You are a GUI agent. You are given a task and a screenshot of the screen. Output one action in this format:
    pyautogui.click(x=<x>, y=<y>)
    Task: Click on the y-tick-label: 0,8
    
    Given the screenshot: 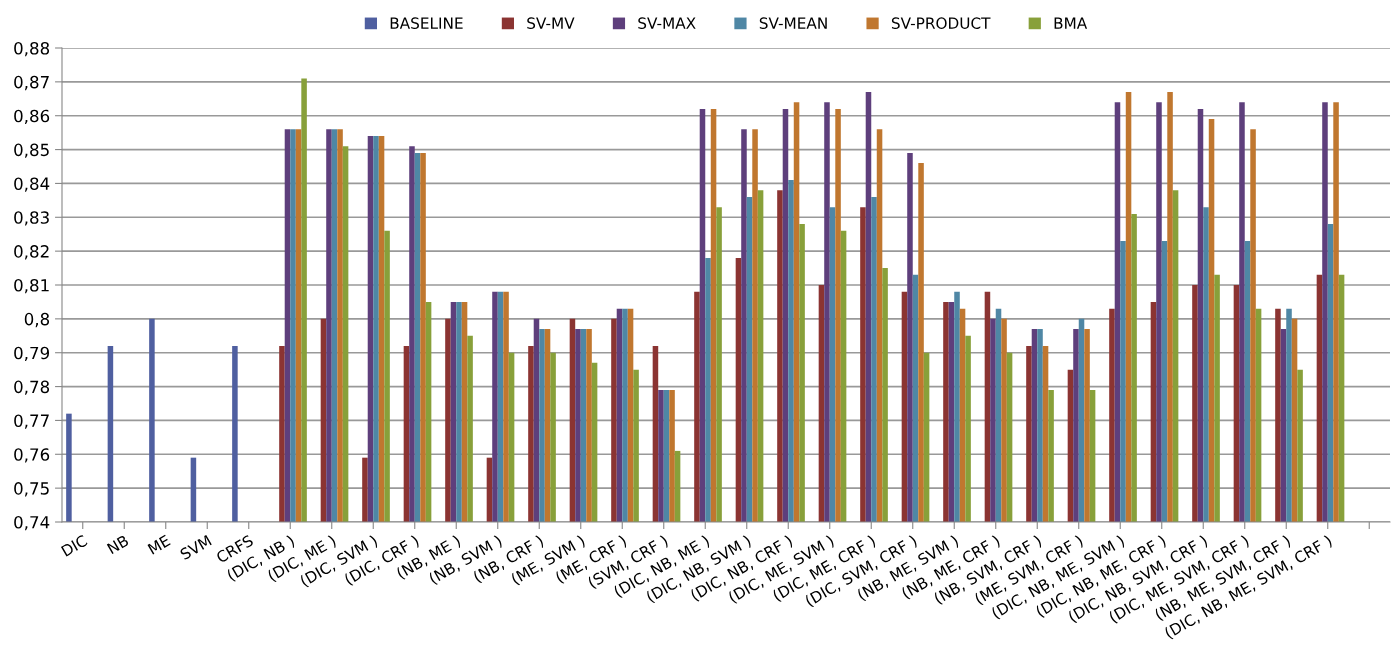 What is the action you would take?
    pyautogui.click(x=37, y=320)
    